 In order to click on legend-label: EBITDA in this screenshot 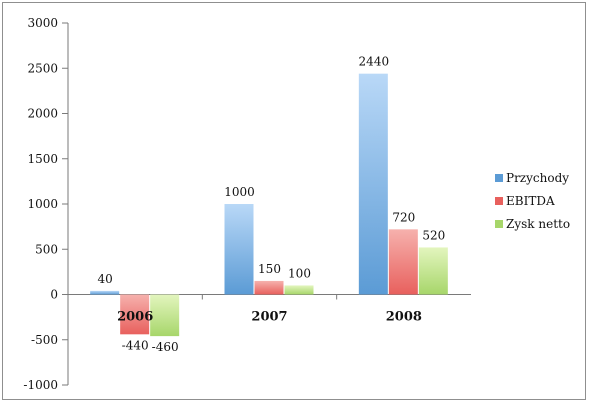, I will do `click(530, 201)`.